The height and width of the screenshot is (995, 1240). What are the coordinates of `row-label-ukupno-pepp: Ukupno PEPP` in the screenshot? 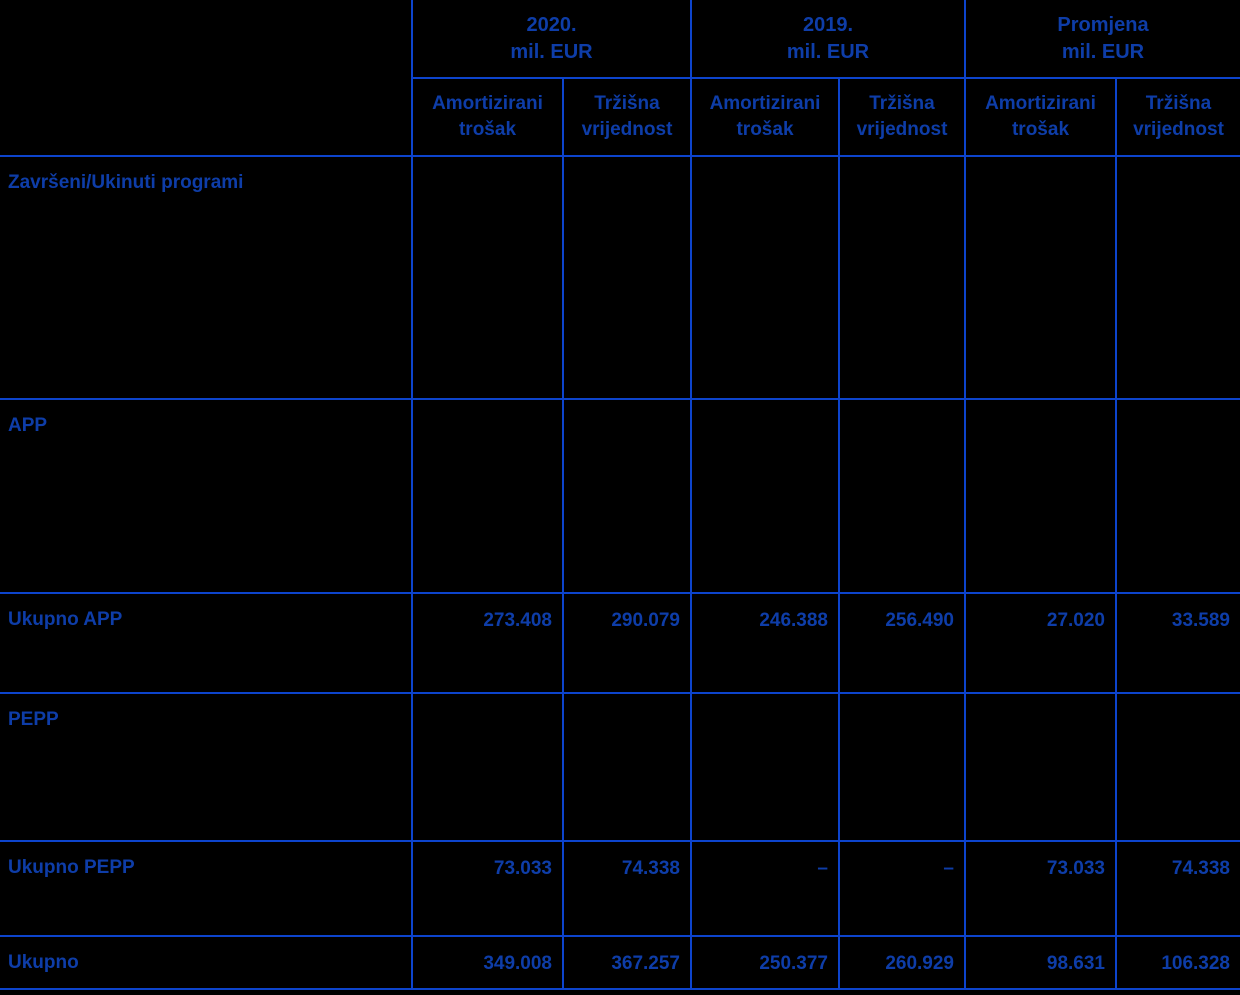 It's located at (206, 887).